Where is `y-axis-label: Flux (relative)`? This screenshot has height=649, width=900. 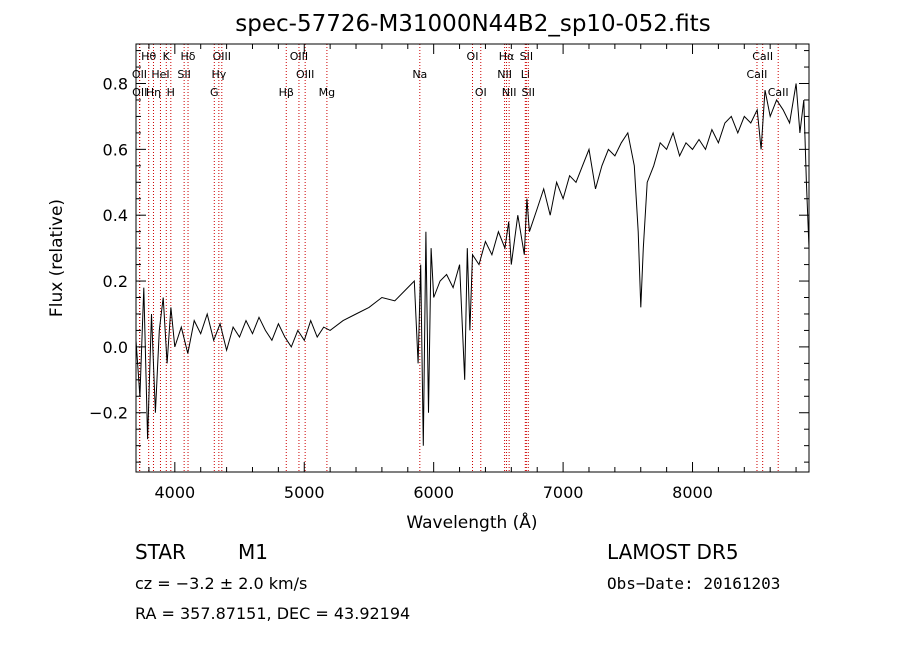
y-axis-label: Flux (relative) is located at coordinates (57, 258).